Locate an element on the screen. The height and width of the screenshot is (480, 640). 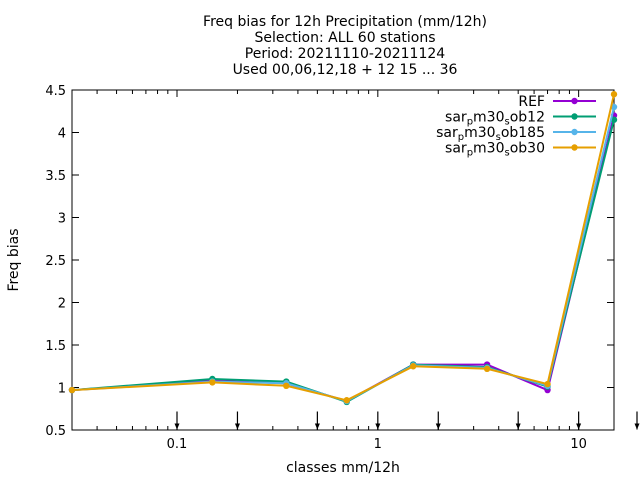
y-tick-label: 2 is located at coordinates (62, 304).